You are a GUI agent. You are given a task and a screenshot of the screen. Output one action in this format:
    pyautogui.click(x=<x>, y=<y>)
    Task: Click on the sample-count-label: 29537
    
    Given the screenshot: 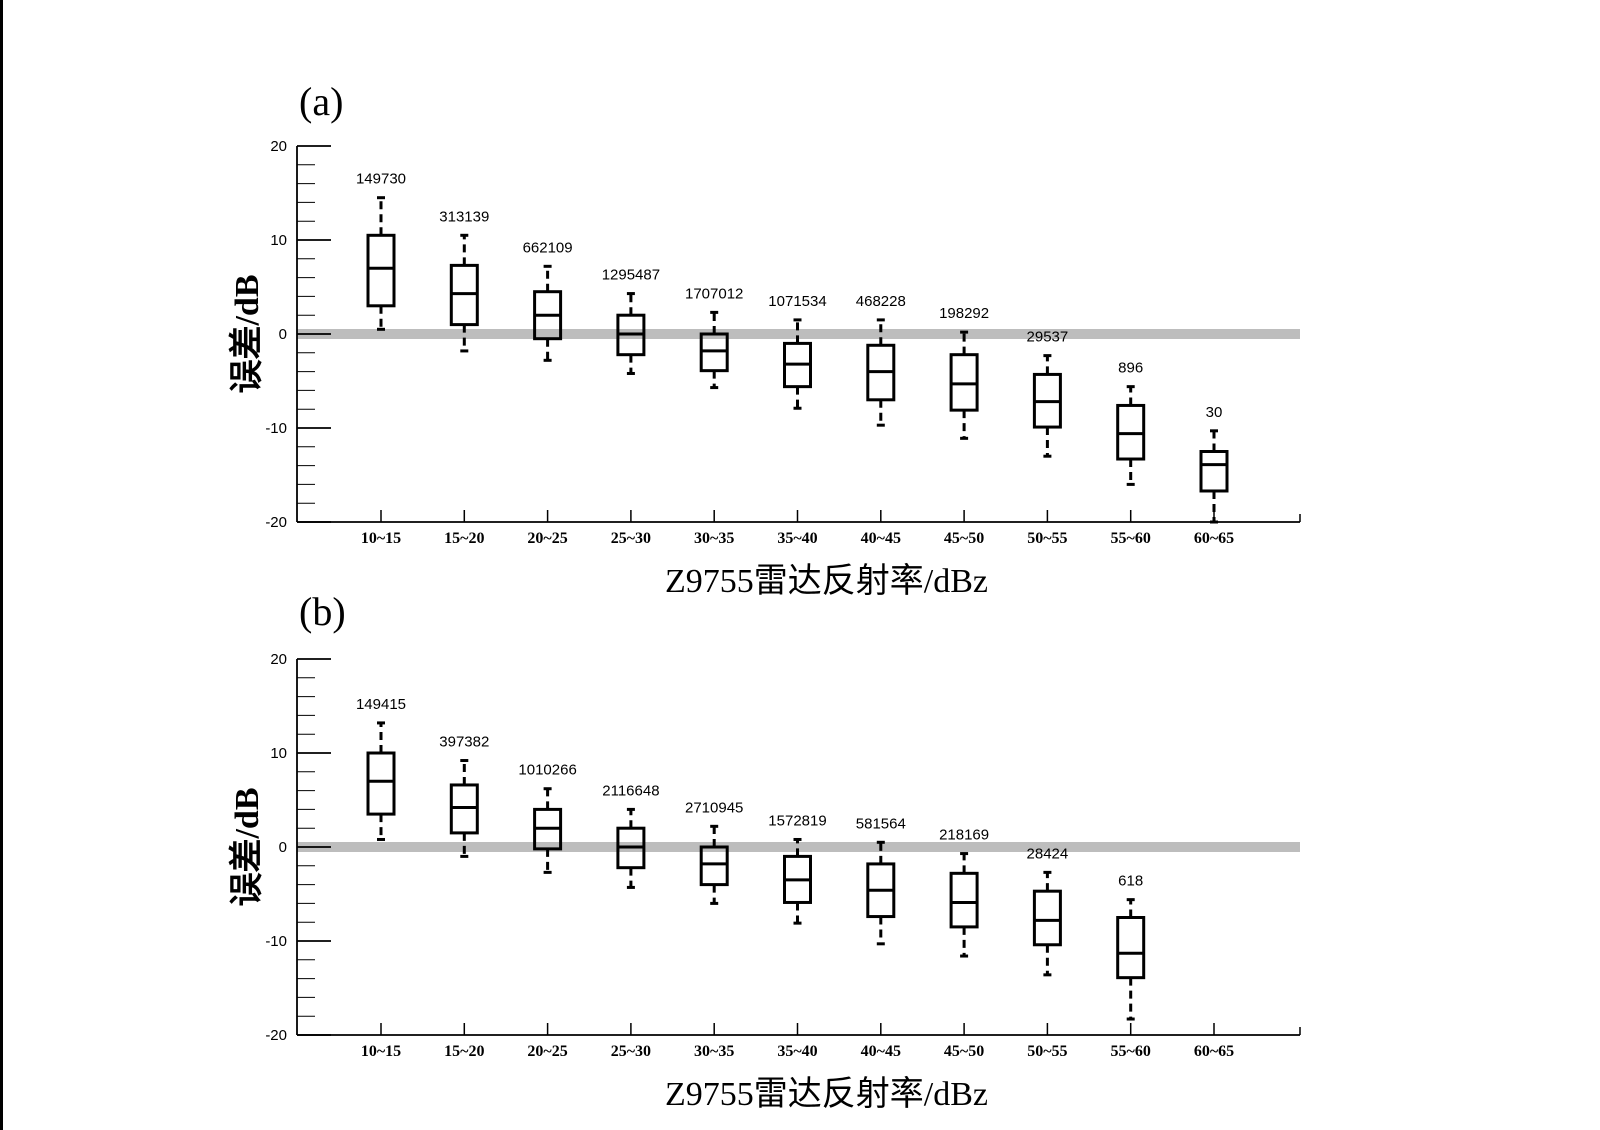 What is the action you would take?
    pyautogui.click(x=1048, y=337)
    